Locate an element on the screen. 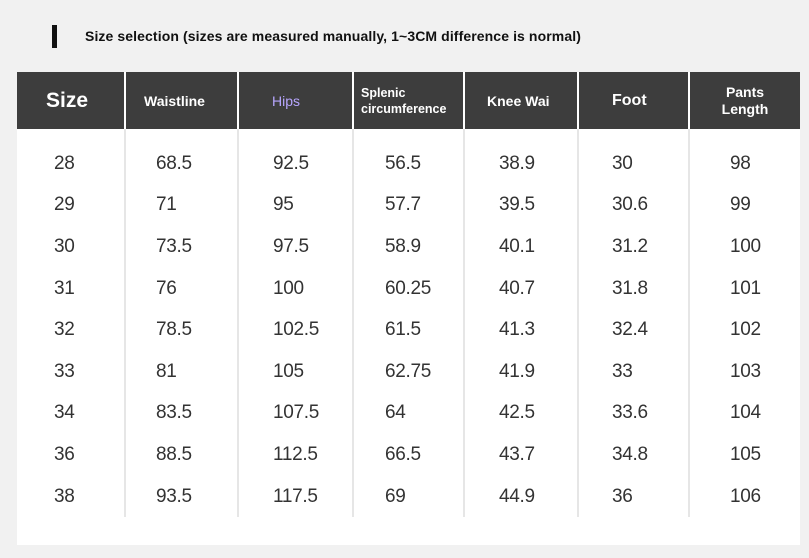  cell-pants-length: 99 is located at coordinates (740, 205).